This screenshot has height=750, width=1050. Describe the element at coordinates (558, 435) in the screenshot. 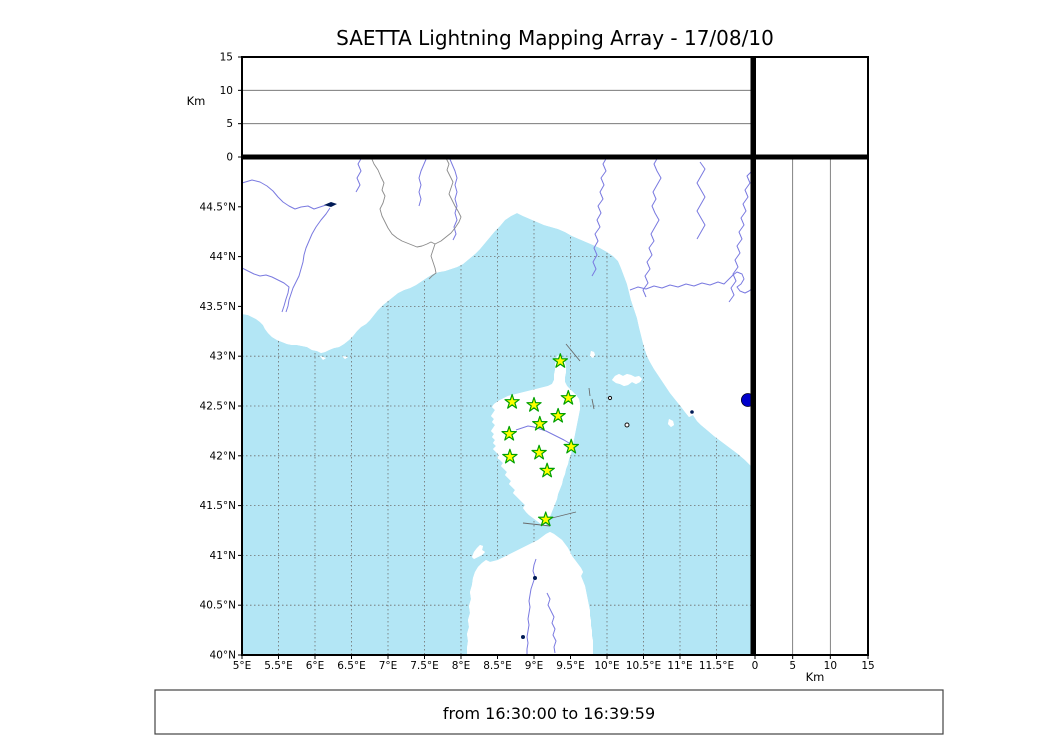

I see `maritime-boundary-segments` at that location.